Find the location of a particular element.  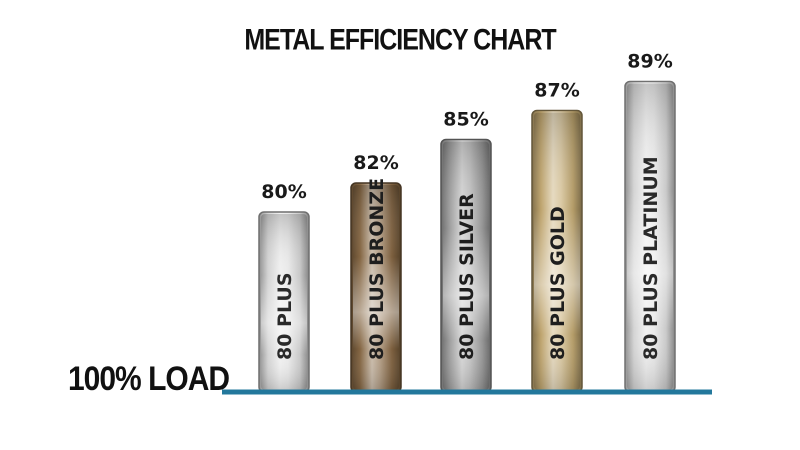

bar-group: 89% 80 PLUS PLATINUM is located at coordinates (650, 222).